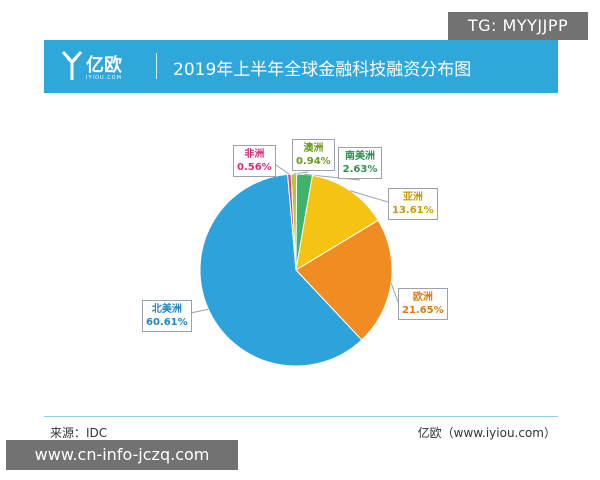 Image resolution: width=600 pixels, height=480 pixels. Describe the element at coordinates (313, 161) in the screenshot. I see `slice-label-value: 0.94%` at that location.